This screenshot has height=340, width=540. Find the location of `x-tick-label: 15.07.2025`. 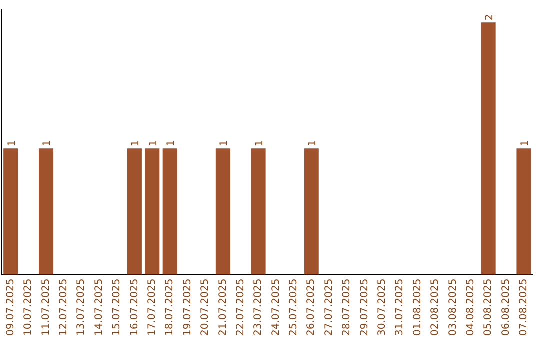

x-tick-label: 15.07.2025 is located at coordinates (117, 307).